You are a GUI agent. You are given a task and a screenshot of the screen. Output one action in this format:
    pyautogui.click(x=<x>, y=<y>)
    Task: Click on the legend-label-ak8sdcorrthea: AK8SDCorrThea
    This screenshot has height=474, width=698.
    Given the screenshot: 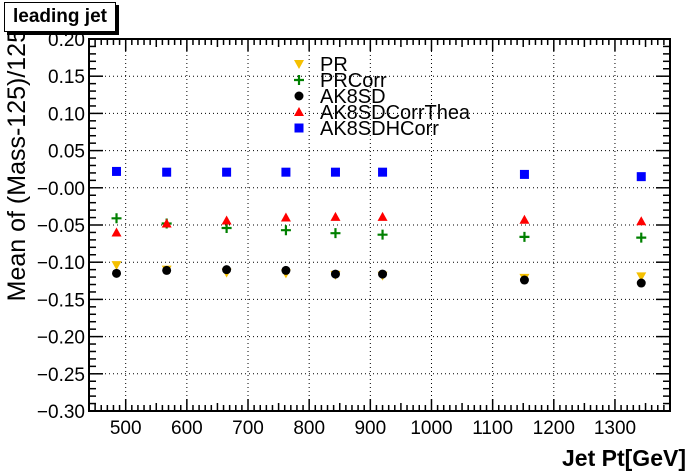 What is the action you would take?
    pyautogui.click(x=395, y=113)
    